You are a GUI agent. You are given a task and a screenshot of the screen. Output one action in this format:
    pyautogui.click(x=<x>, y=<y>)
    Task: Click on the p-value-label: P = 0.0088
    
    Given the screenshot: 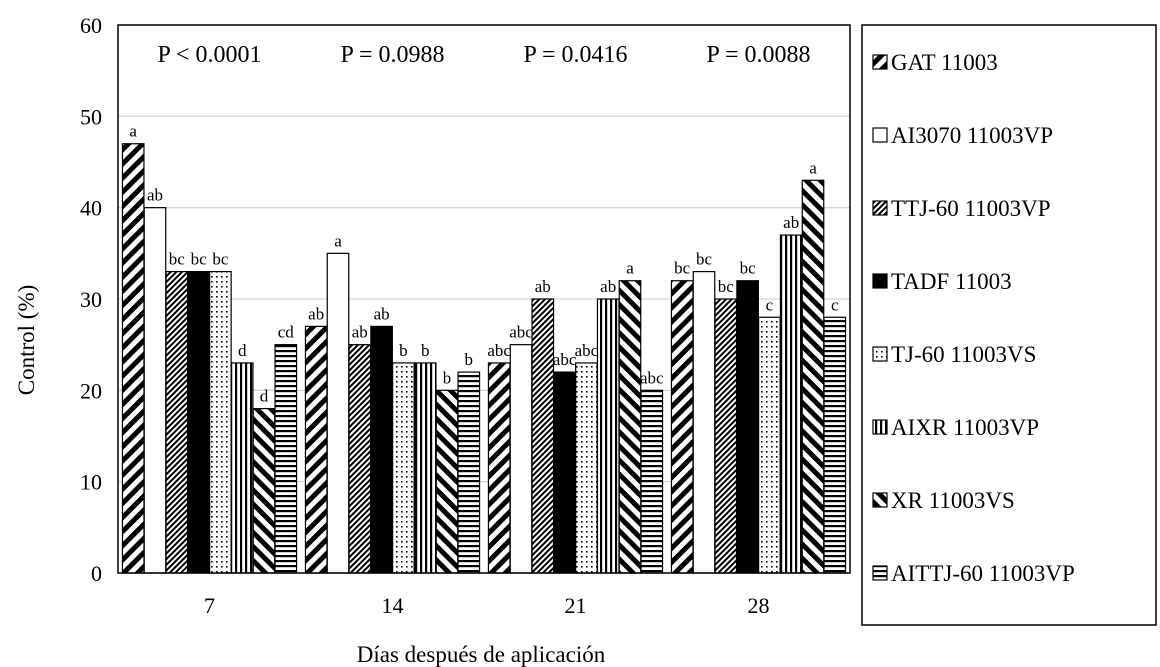 What is the action you would take?
    pyautogui.click(x=759, y=55)
    